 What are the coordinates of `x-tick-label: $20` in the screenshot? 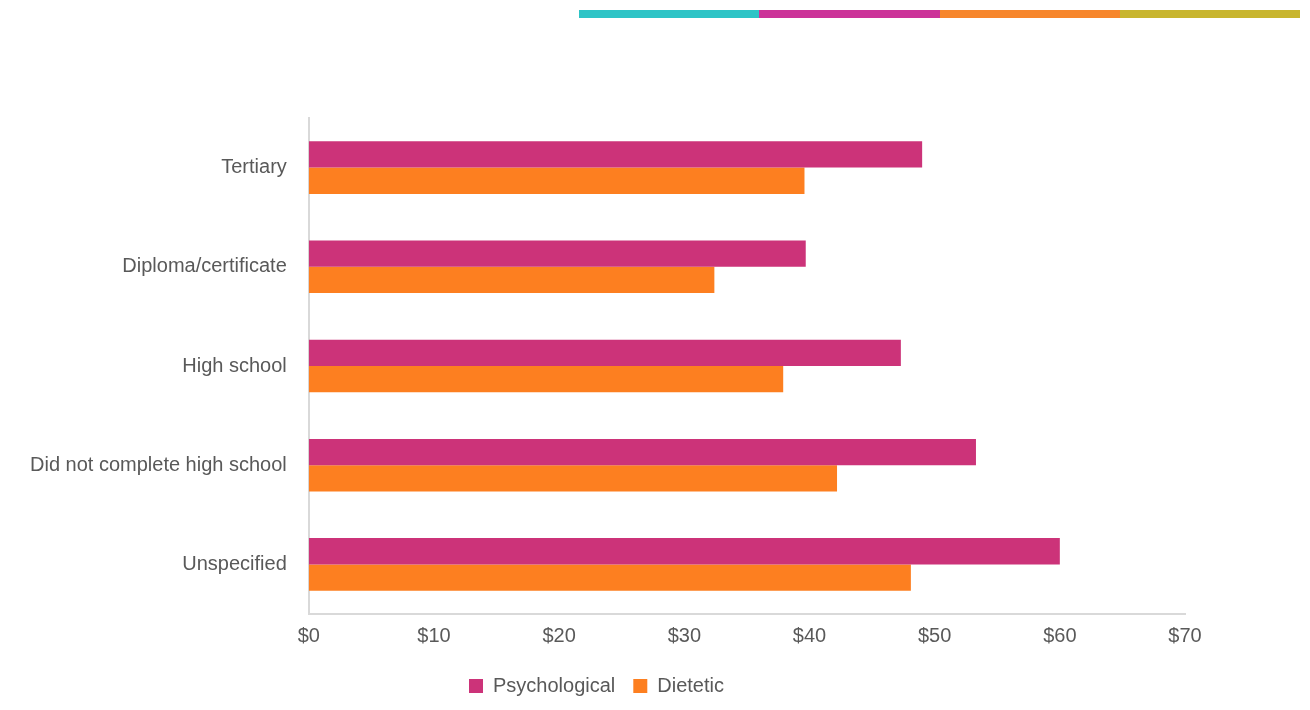 It's located at (559, 634).